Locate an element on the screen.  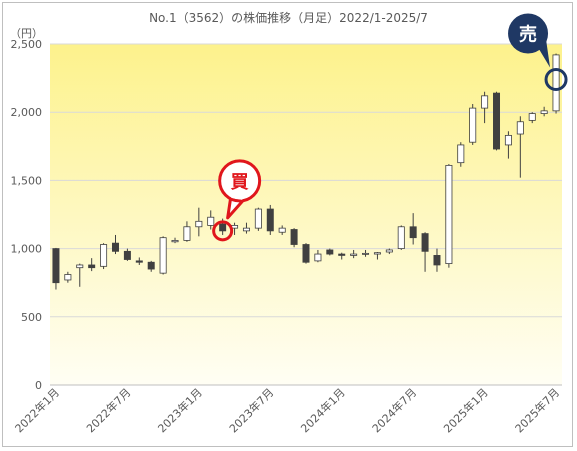
sell-ring is located at coordinates (556, 79).